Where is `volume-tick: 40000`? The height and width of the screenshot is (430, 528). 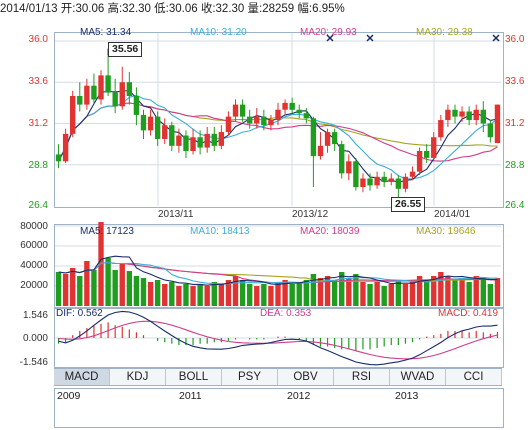
volume-tick: 40000 is located at coordinates (34, 265).